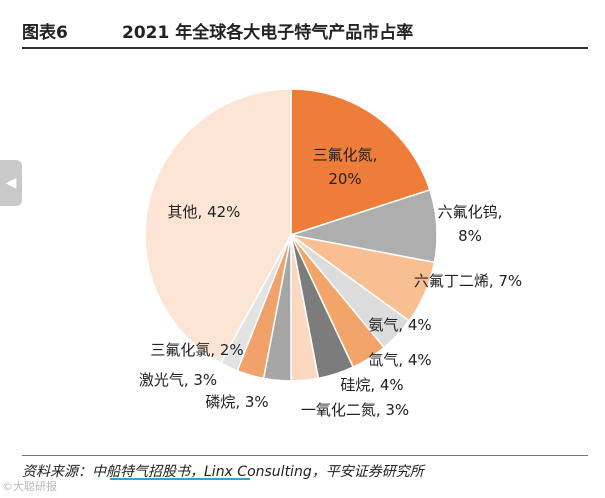 The height and width of the screenshot is (498, 605). What do you see at coordinates (371, 385) in the screenshot?
I see `slice-label-6: 硅烷, 4%` at bounding box center [371, 385].